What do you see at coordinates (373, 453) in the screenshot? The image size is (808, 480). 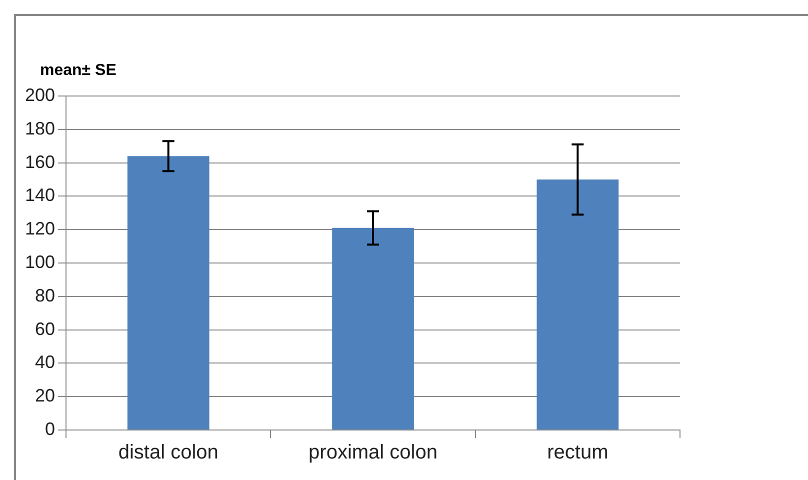 I see `x-tick-label: proximal colon` at bounding box center [373, 453].